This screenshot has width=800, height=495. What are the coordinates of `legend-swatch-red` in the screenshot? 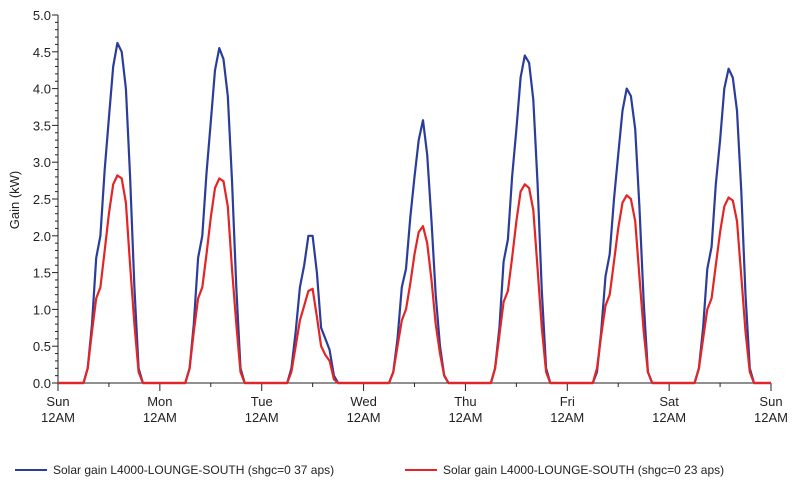 It's located at (421, 470).